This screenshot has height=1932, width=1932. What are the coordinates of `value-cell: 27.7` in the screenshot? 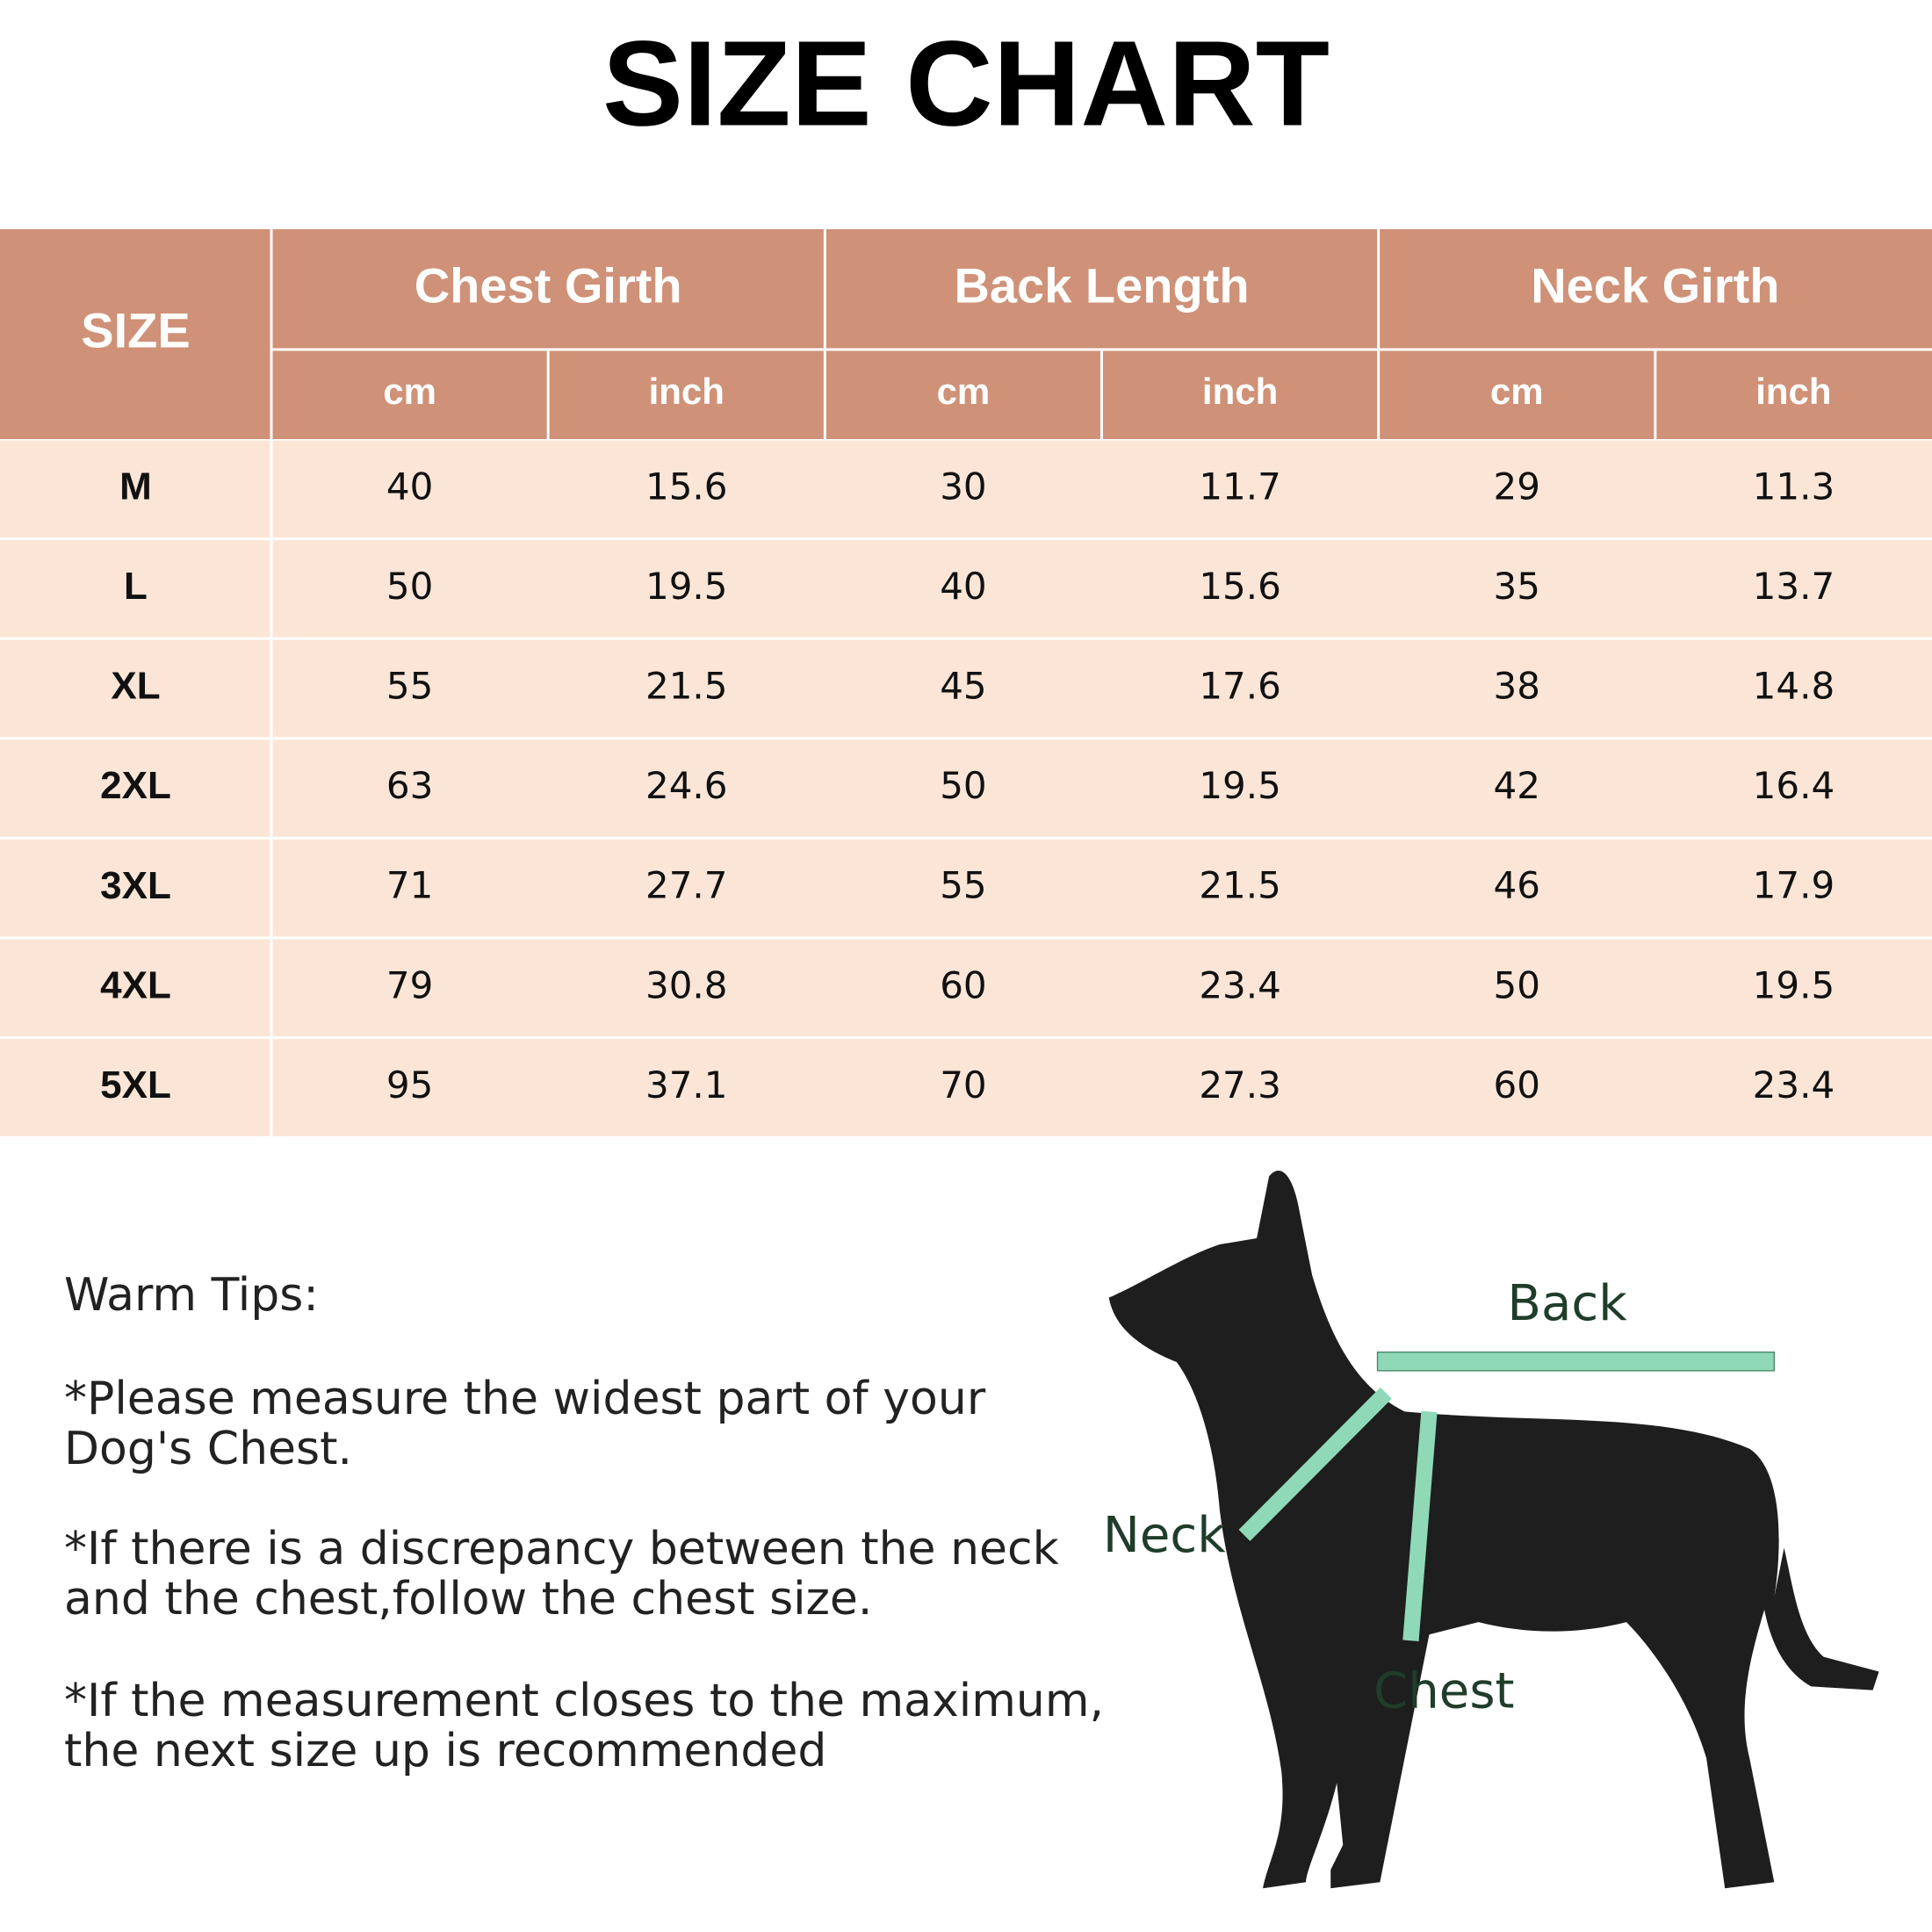 It's located at (686, 885).